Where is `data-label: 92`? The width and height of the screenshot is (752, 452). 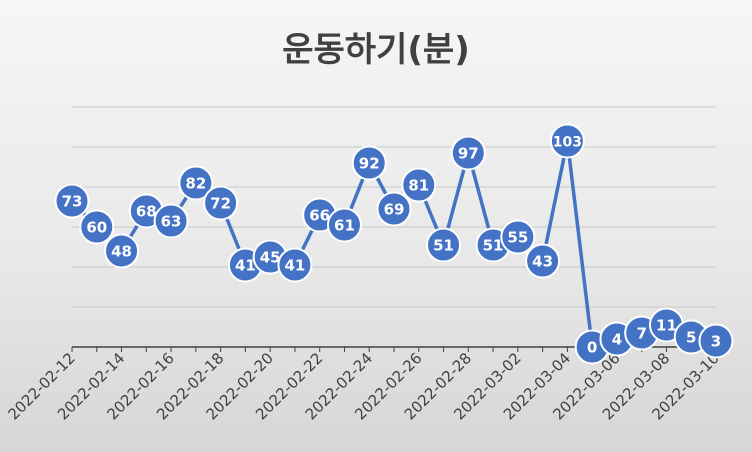
data-label: 92 is located at coordinates (369, 164).